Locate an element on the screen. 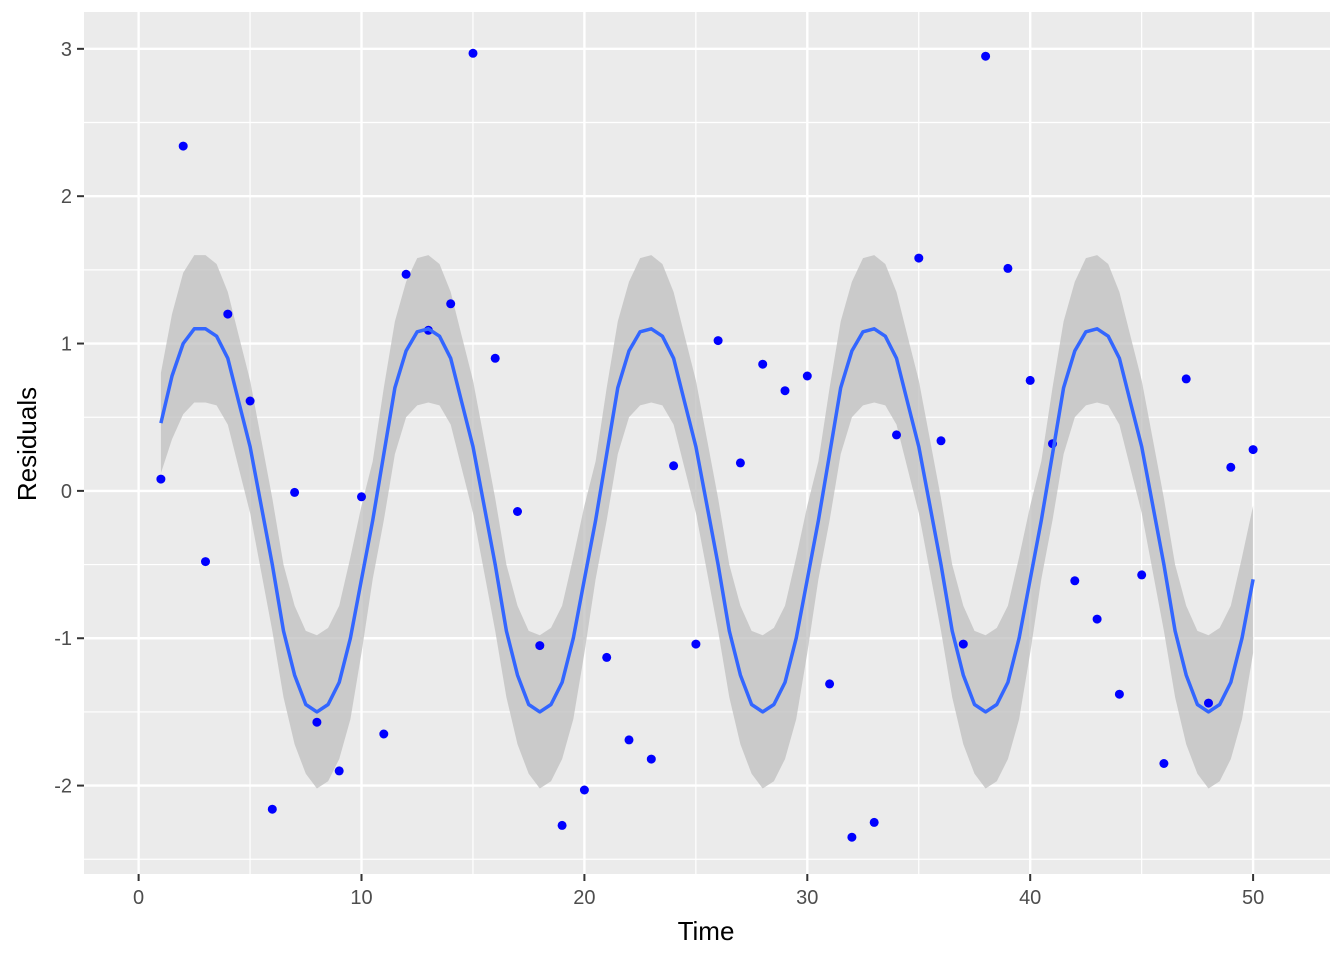 The image size is (1344, 960). y-tick-label: 0 is located at coordinates (66, 492).